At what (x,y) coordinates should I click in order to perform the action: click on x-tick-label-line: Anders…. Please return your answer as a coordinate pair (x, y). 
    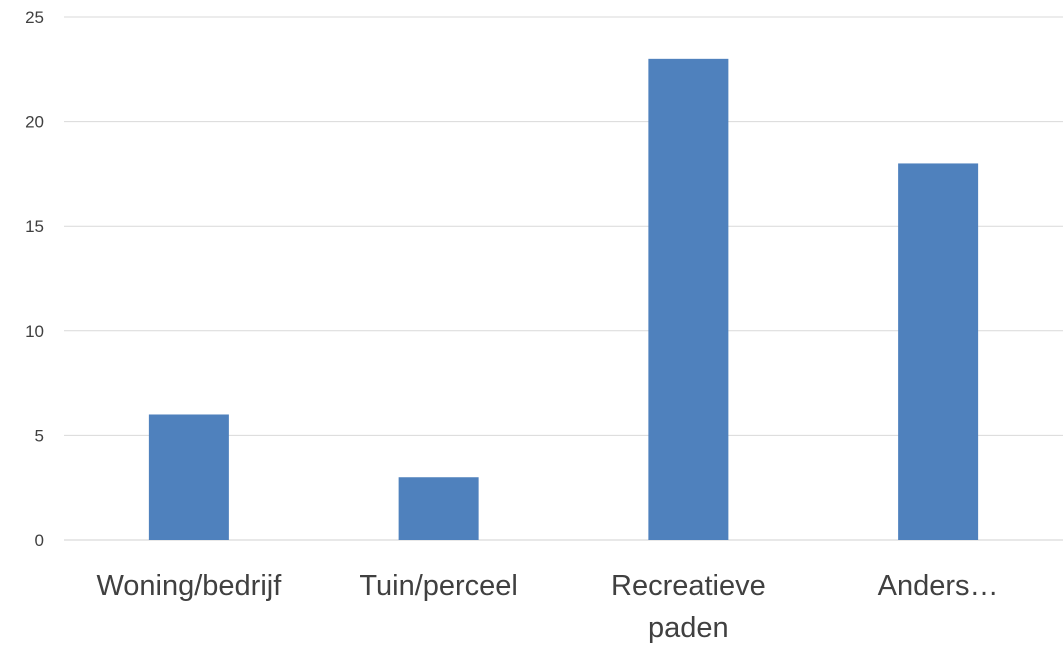
    Looking at the image, I should click on (938, 586).